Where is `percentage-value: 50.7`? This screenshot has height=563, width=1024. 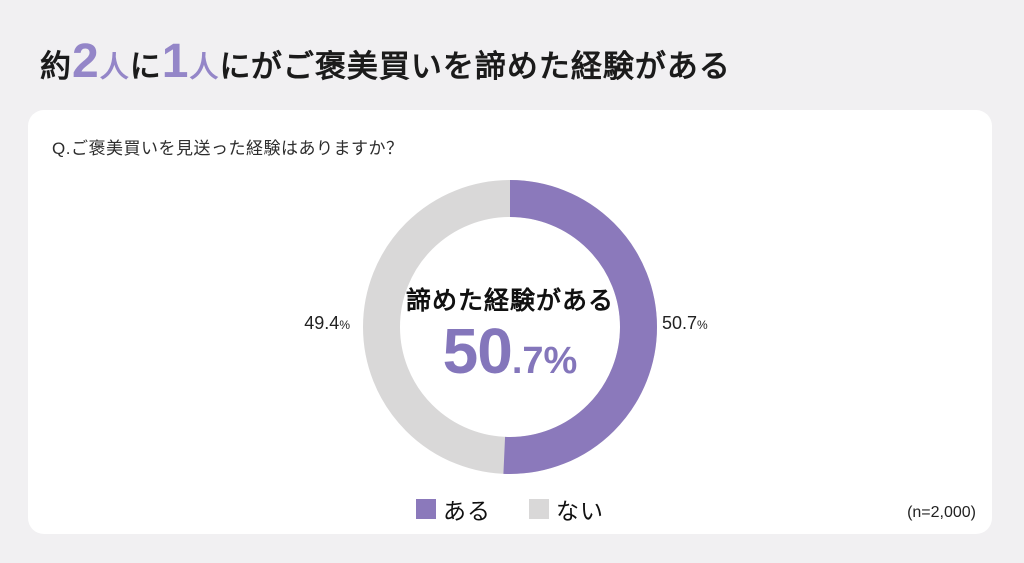
percentage-value: 50.7 is located at coordinates (680, 323).